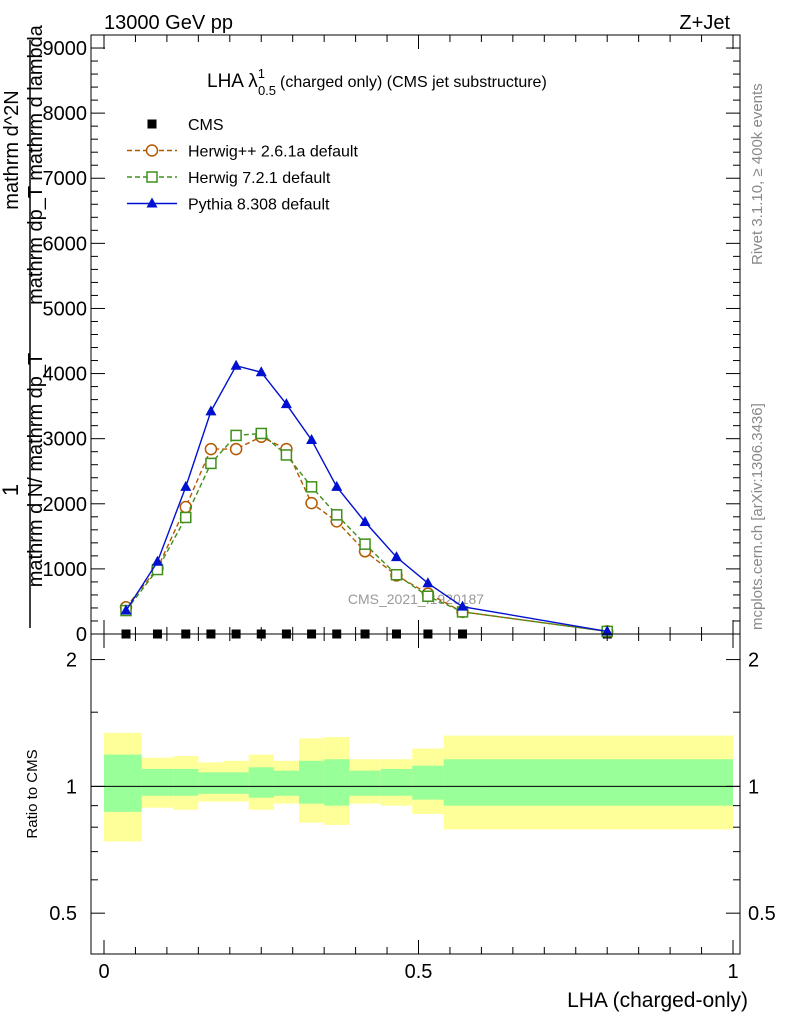 The image size is (786, 1024). I want to click on ratio-ytick-label-right: 0.5, so click(762, 914).